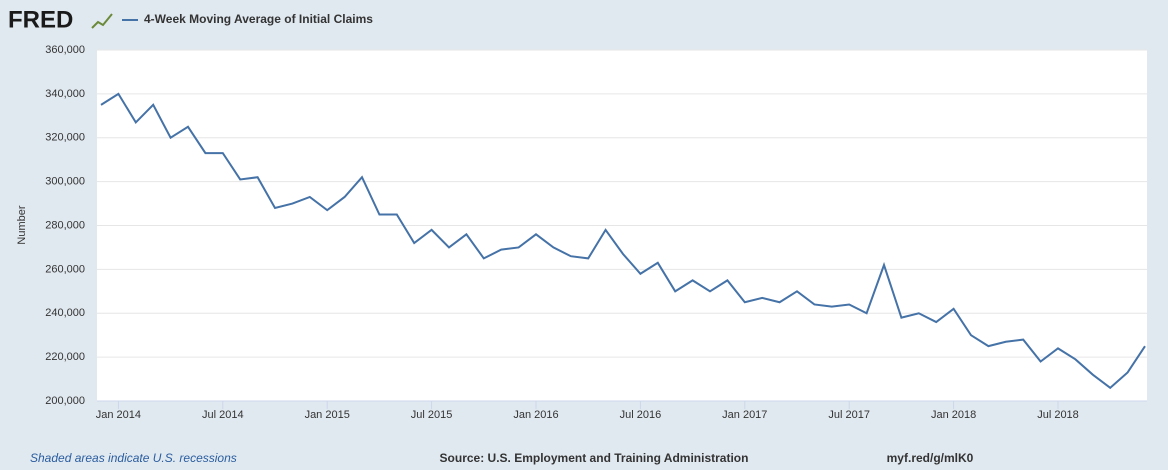 This screenshot has height=470, width=1168. Describe the element at coordinates (102, 21) in the screenshot. I see `logo-icon` at that location.